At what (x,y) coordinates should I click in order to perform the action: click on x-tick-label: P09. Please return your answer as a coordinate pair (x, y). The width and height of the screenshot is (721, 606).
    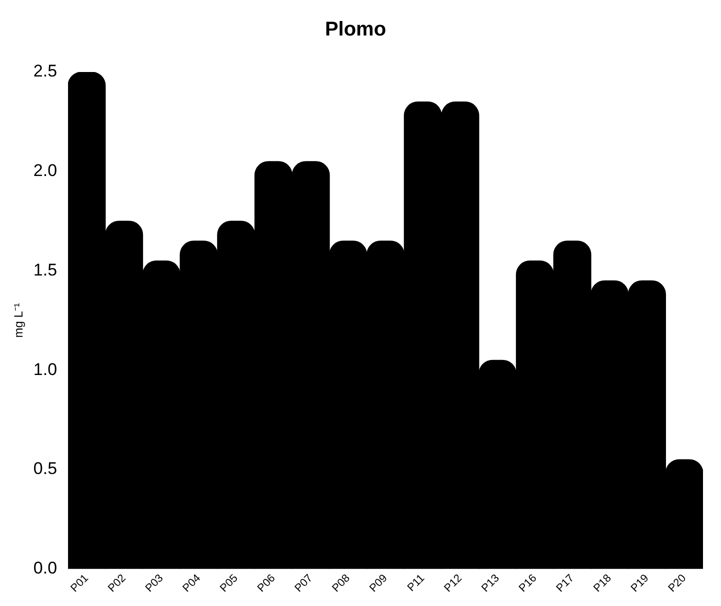
    Looking at the image, I should click on (378, 583).